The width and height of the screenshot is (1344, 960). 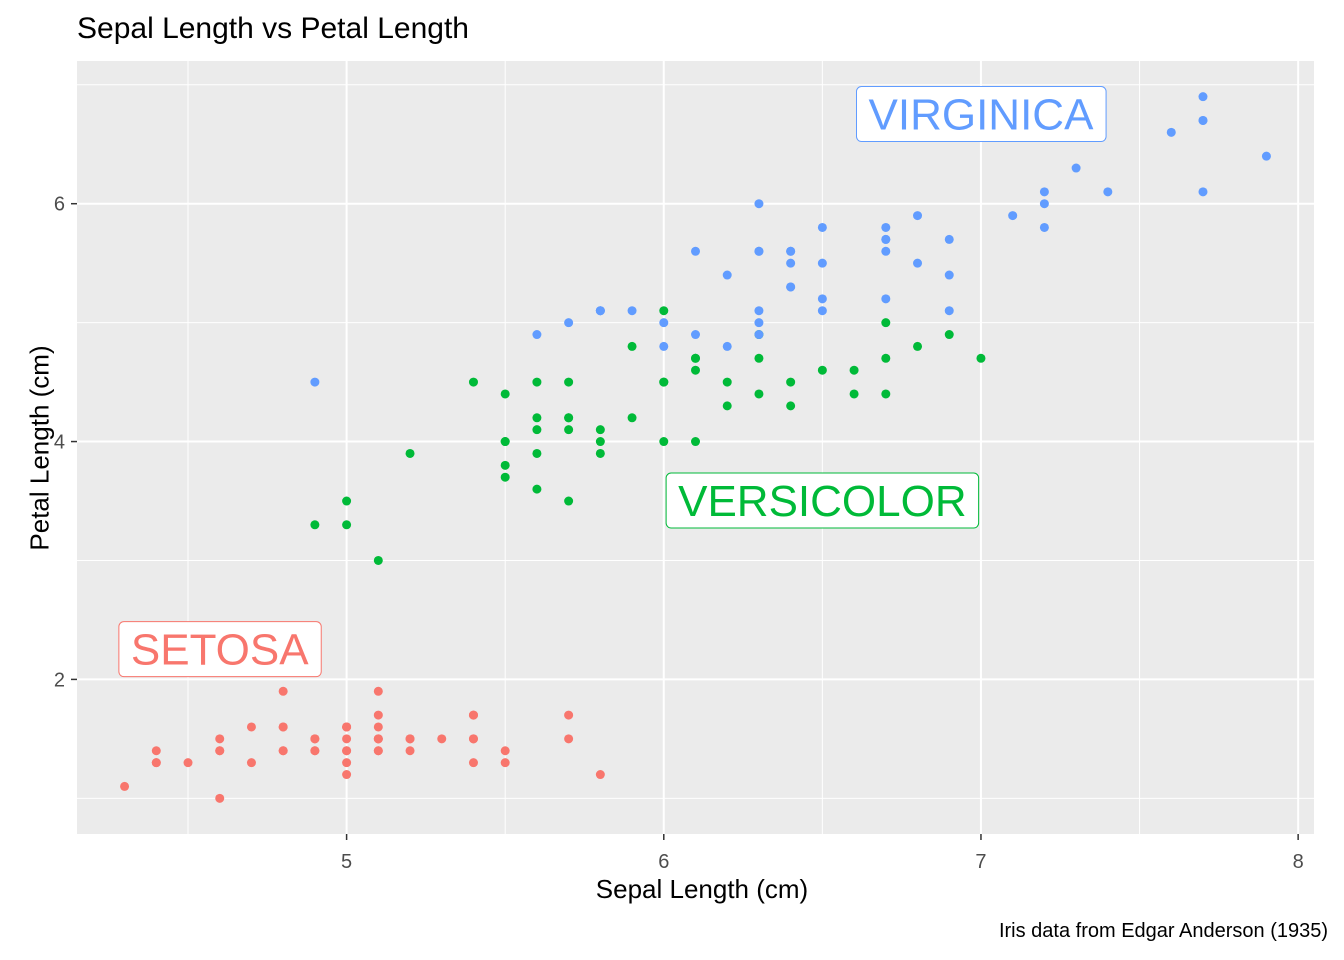 What do you see at coordinates (1163, 931) in the screenshot?
I see `chart-caption: Iris data from Edgar Anderson (1935)` at bounding box center [1163, 931].